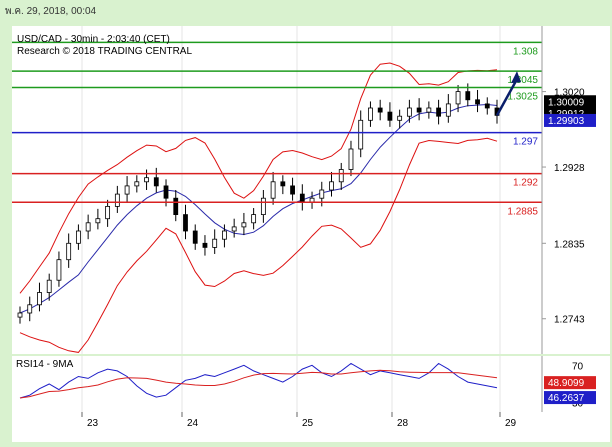 The height and width of the screenshot is (447, 612). What do you see at coordinates (277, 49) in the screenshot?
I see `level-resistance: 1.308` at bounding box center [277, 49].